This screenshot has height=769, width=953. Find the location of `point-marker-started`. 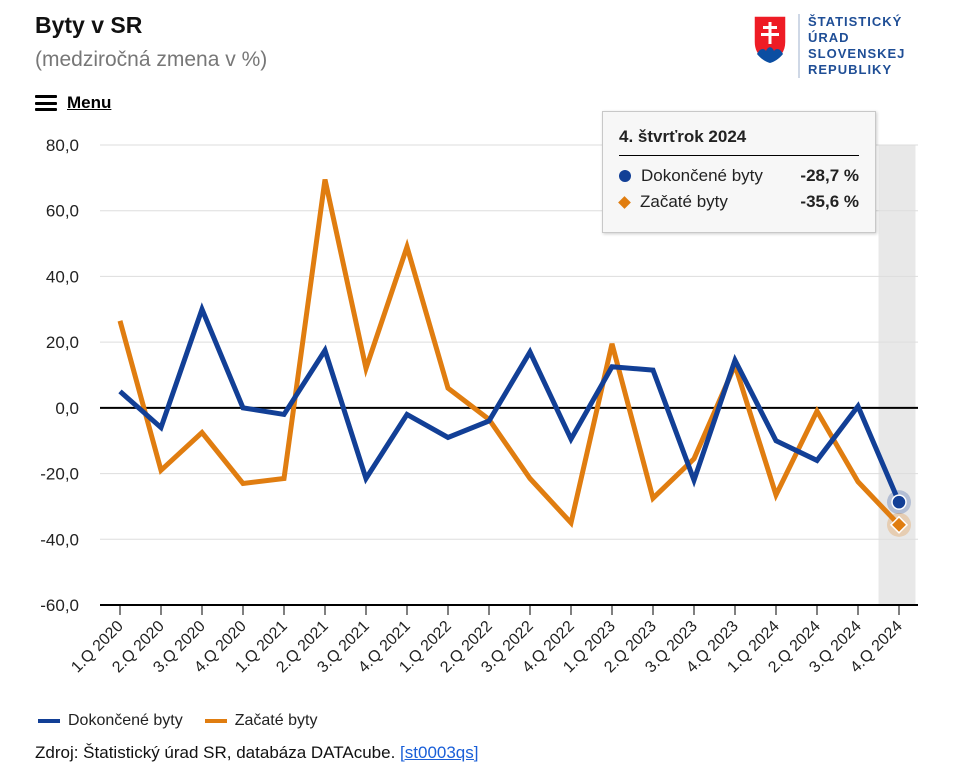

point-marker-started is located at coordinates (899, 524).